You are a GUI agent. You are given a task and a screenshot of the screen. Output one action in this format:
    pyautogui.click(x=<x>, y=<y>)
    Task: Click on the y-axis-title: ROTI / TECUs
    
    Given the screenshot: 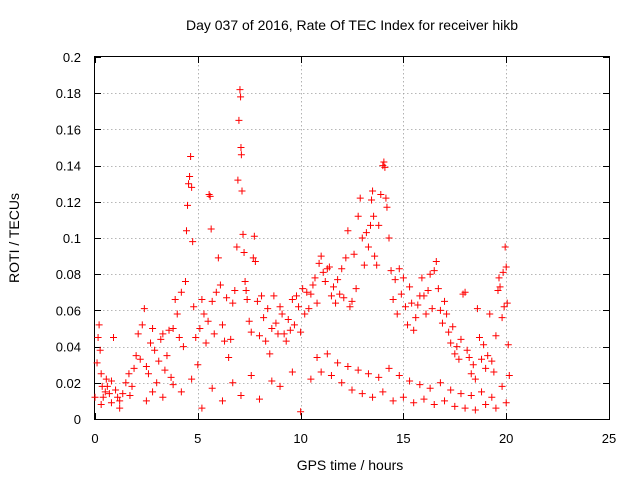 What is the action you would take?
    pyautogui.click(x=14, y=238)
    